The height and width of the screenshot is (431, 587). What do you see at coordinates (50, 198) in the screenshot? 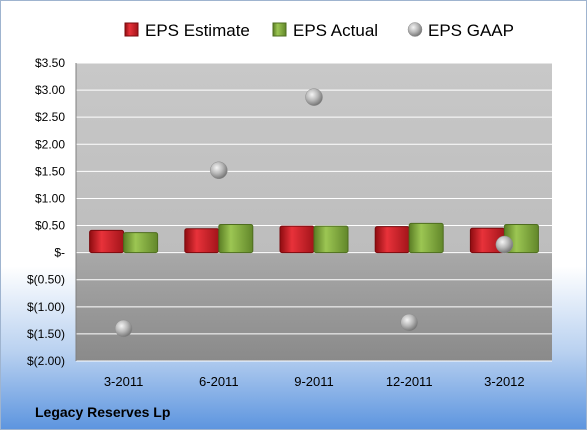
I see `y-tick-label: $1.00` at bounding box center [50, 198].